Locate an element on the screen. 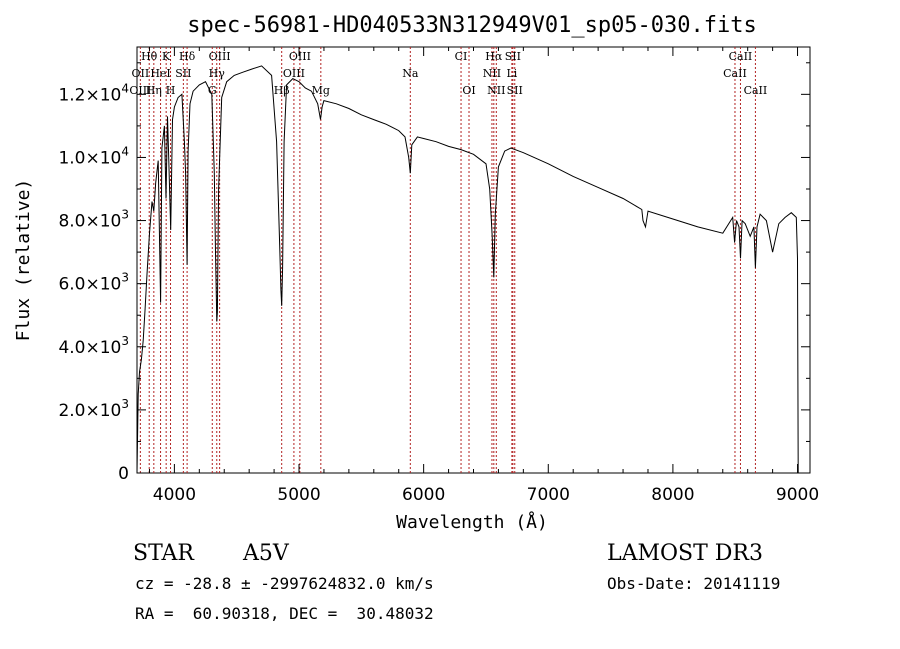 The width and height of the screenshot is (900, 649). coordinates: RA = 60.90318, DEC = 30.48032 is located at coordinates (284, 613).